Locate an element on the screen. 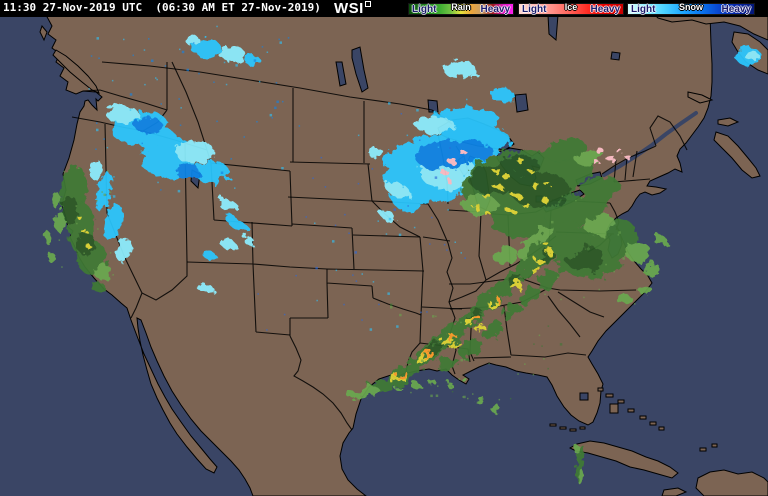 The height and width of the screenshot is (496, 768). lake-manitoba is located at coordinates (341, 74).